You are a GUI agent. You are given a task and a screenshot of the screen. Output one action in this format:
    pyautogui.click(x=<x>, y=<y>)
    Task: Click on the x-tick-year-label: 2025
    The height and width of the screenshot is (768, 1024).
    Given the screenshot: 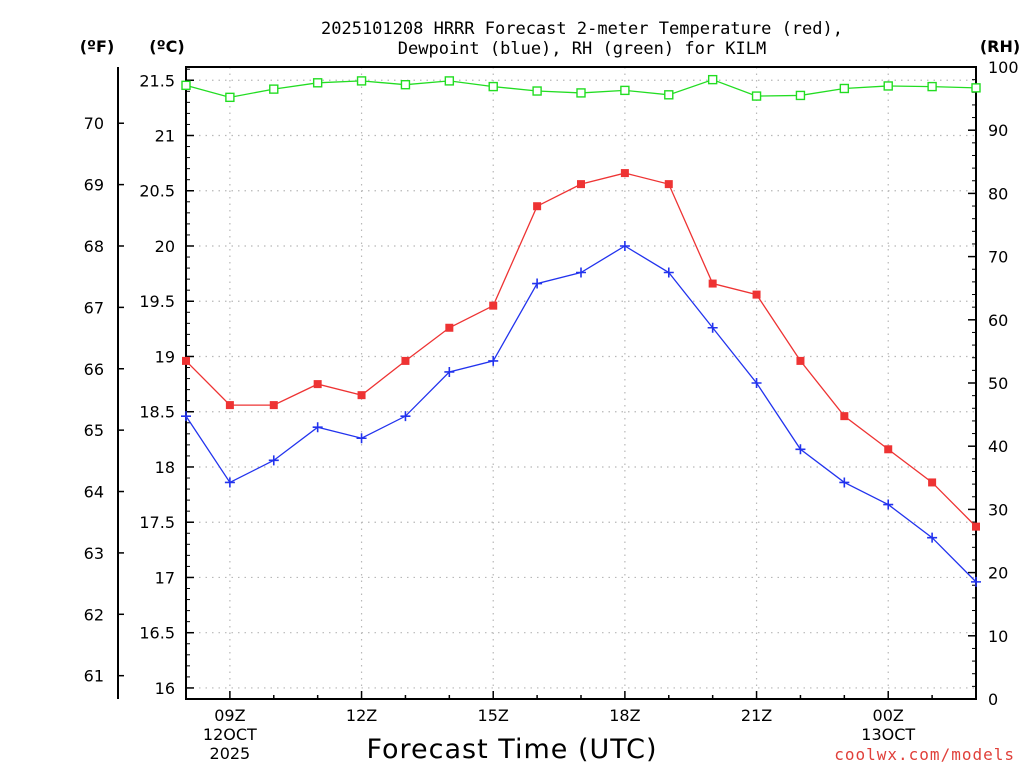 What is the action you would take?
    pyautogui.click(x=230, y=753)
    